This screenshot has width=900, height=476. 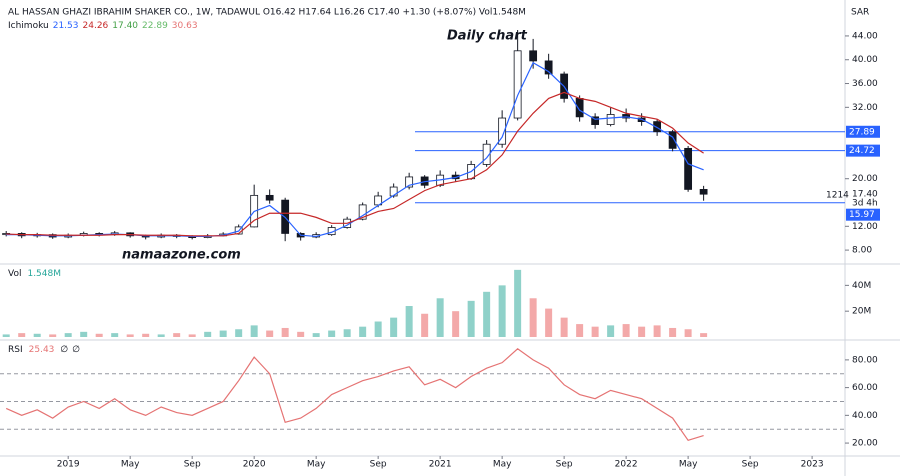 What do you see at coordinates (44, 274) in the screenshot?
I see `volume-last: 1.548M` at bounding box center [44, 274].